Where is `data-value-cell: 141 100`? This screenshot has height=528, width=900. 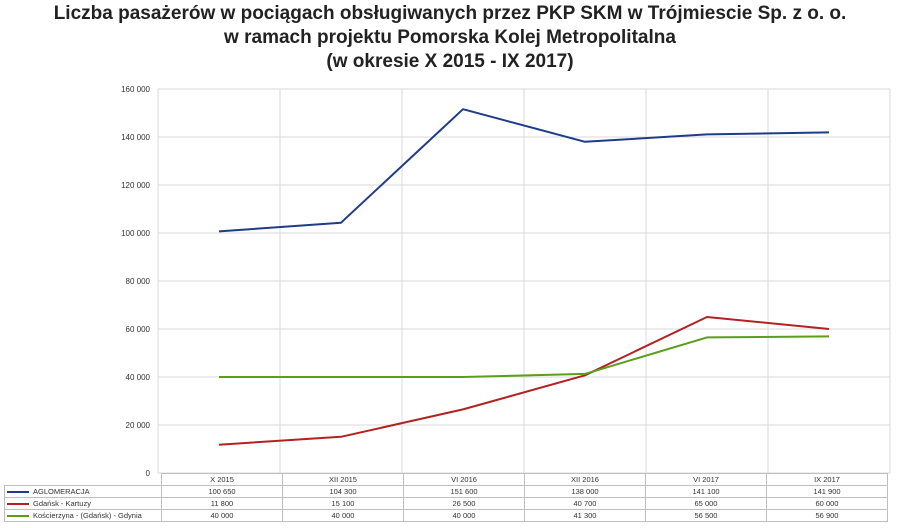 data-value-cell: 141 100 is located at coordinates (706, 491).